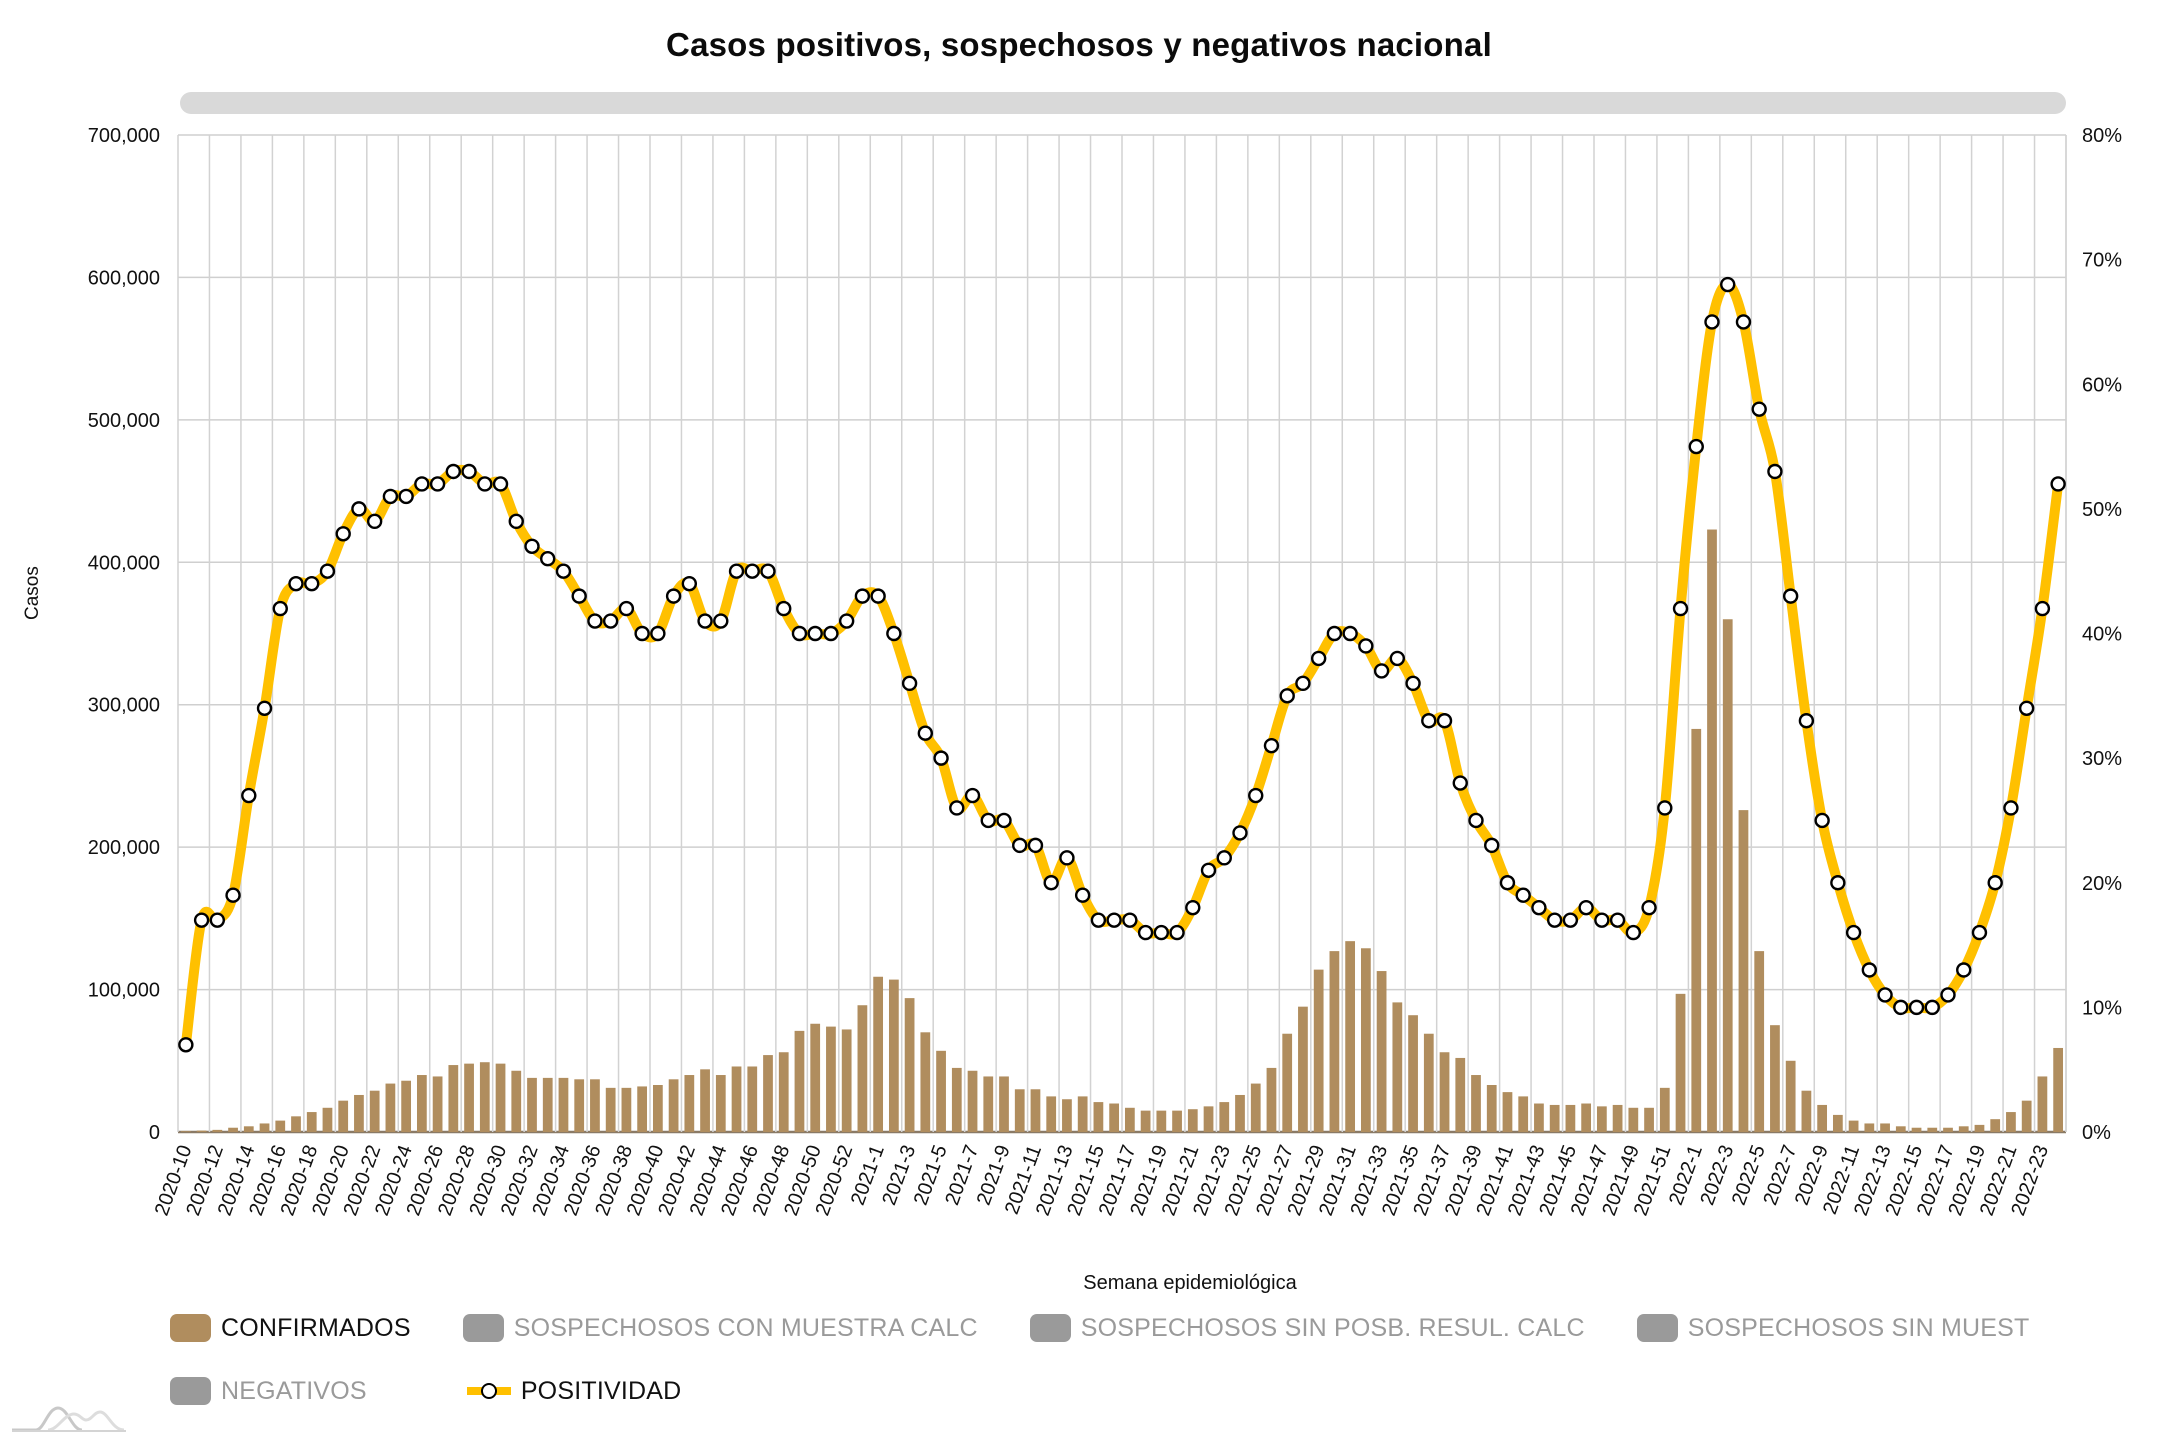 The image size is (2158, 1438). What do you see at coordinates (268, 1391) in the screenshot?
I see `legend-item-negativos: NEGATIVOS` at bounding box center [268, 1391].